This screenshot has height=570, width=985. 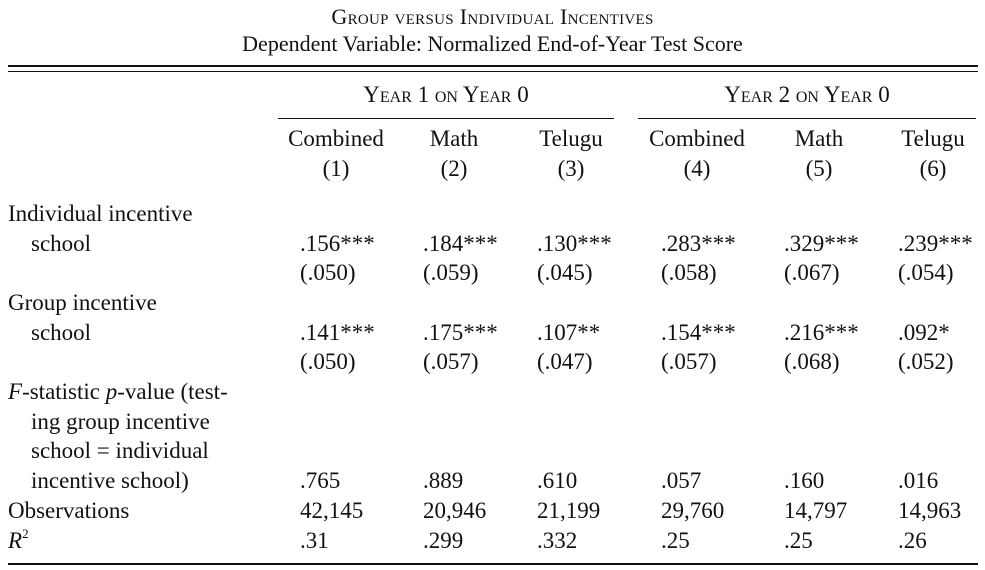 I want to click on stub-ftest-3: school = individual, so click(x=120, y=450).